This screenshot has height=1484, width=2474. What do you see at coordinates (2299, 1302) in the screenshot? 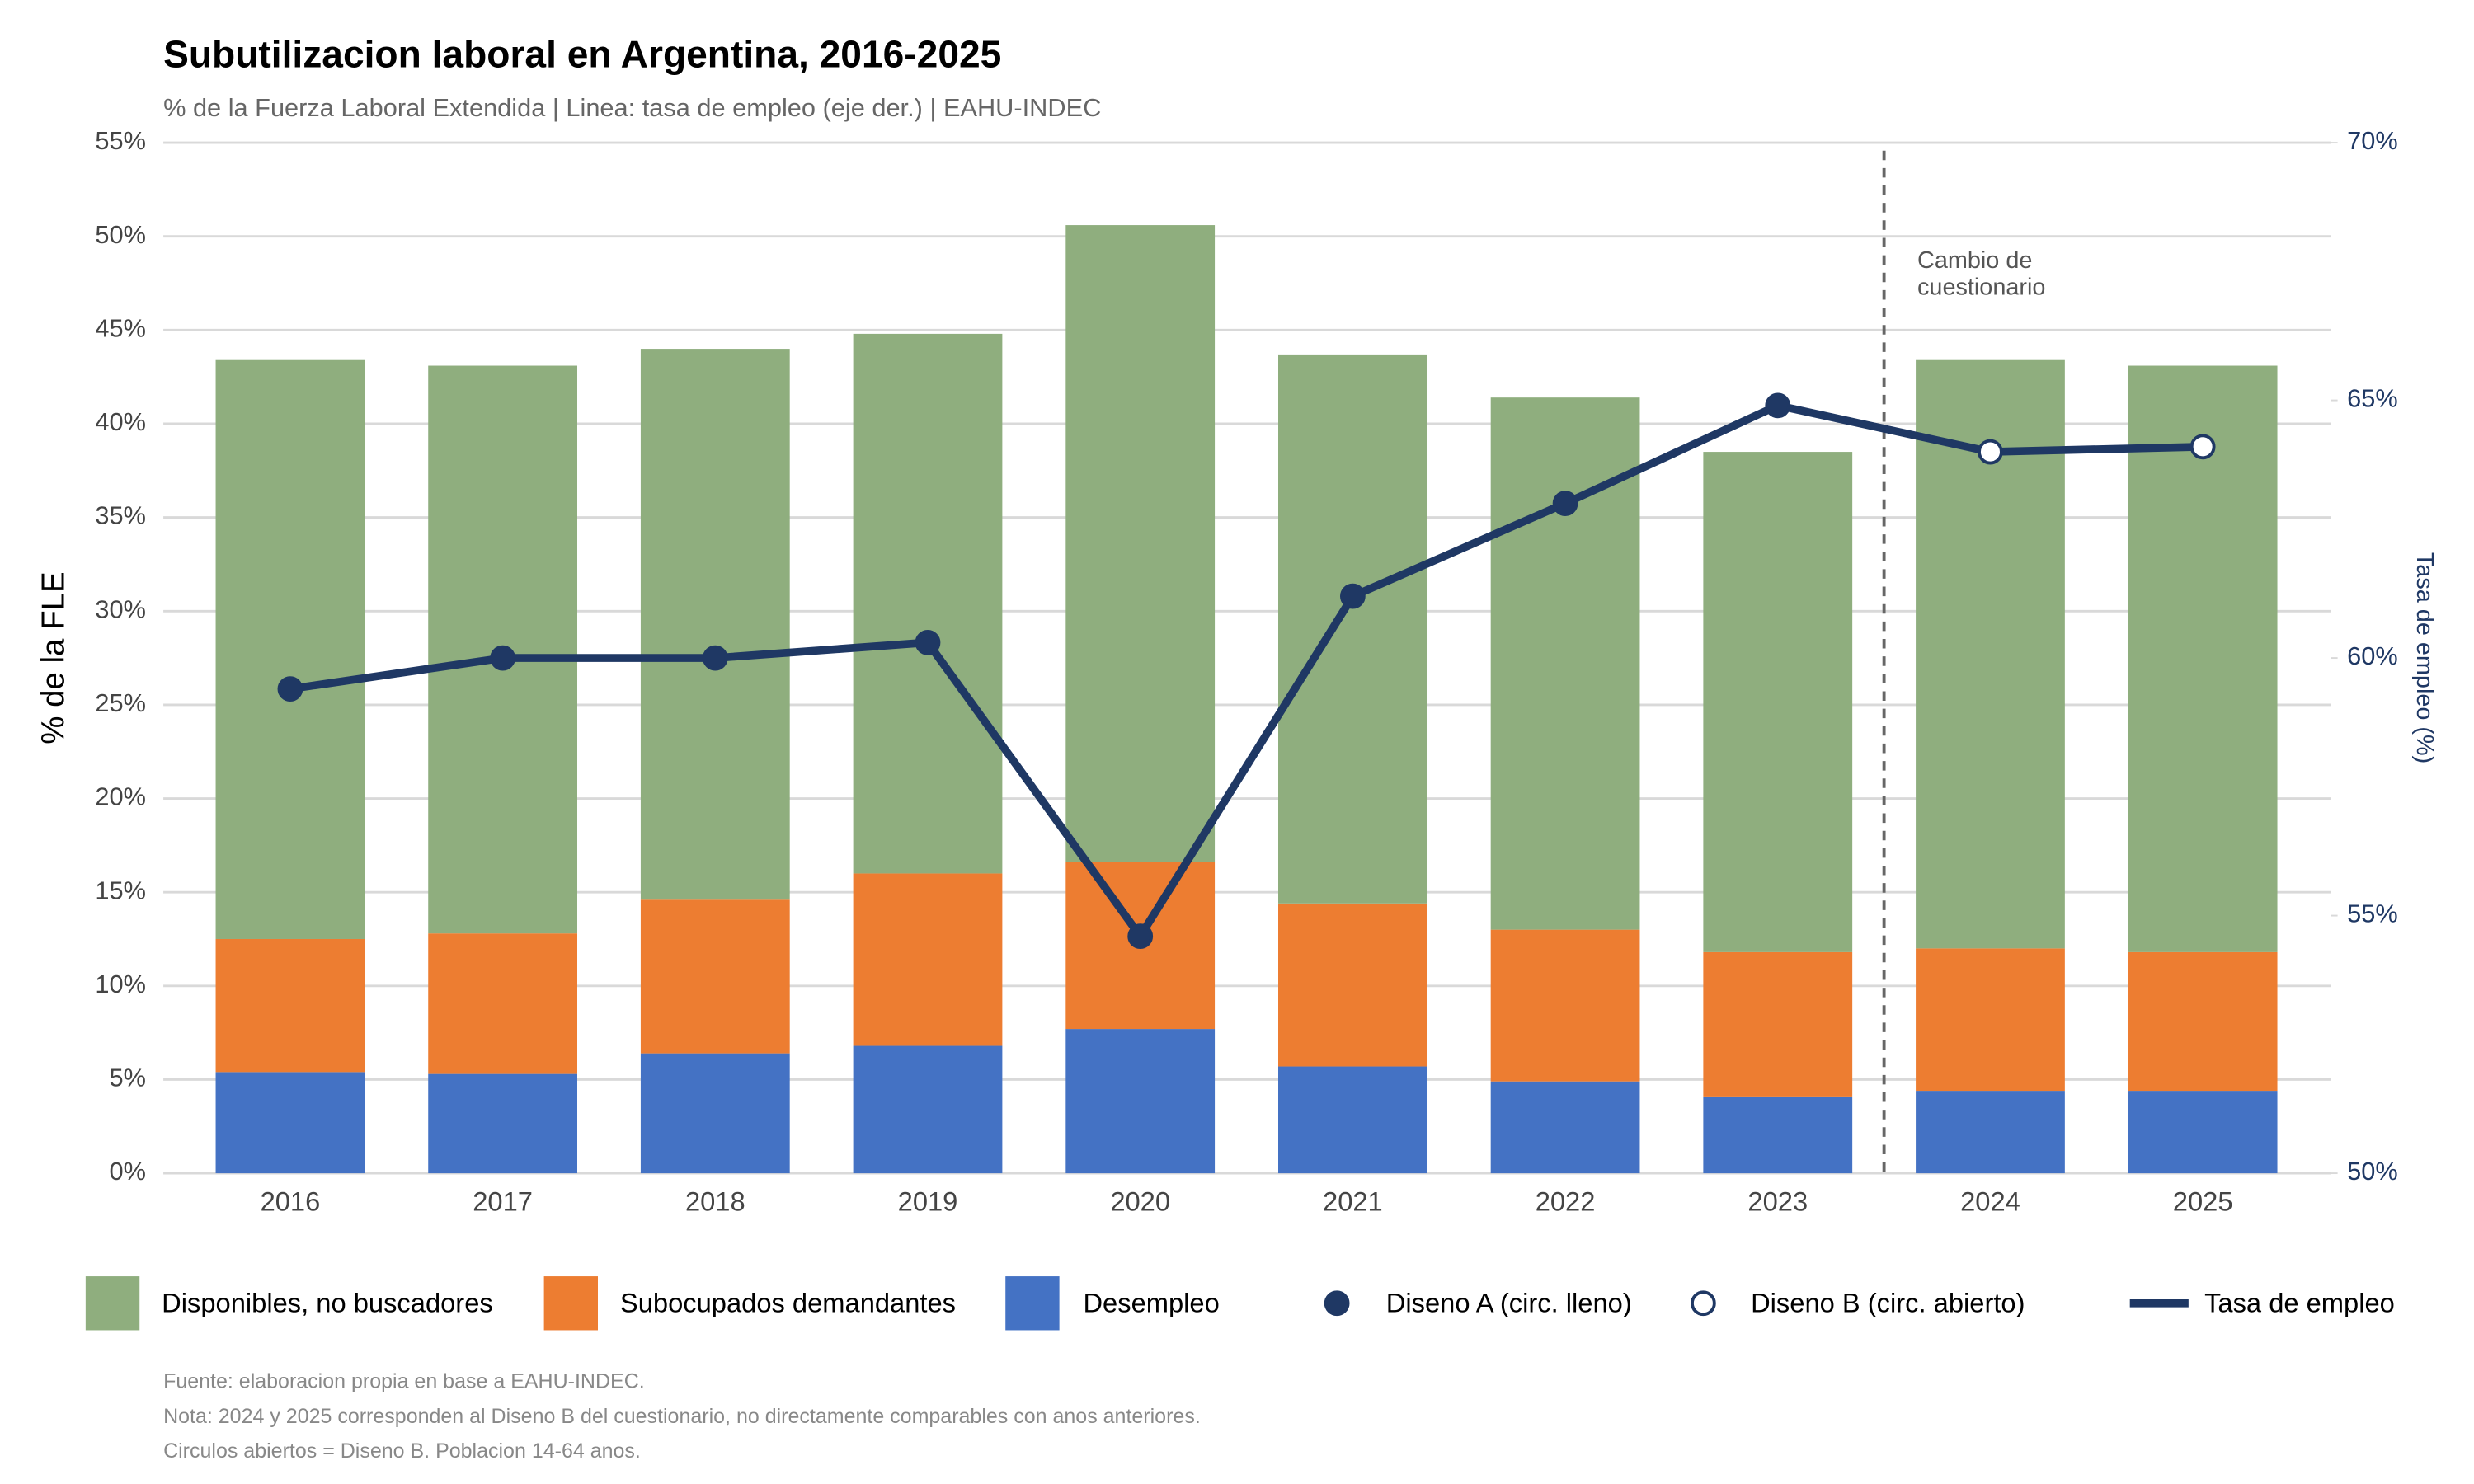
I see `legend-label: Tasa de empleo` at bounding box center [2299, 1302].